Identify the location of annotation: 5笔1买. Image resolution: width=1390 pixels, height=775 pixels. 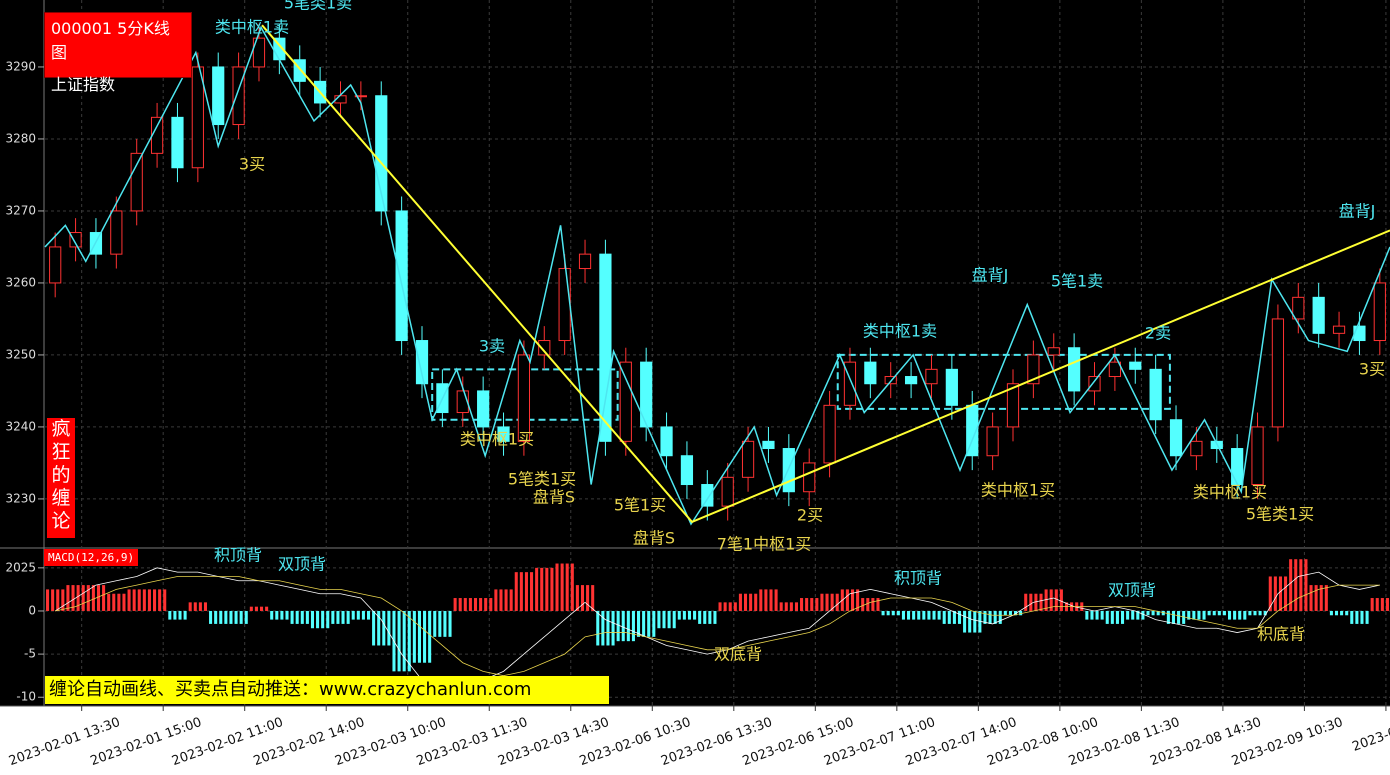
(640, 505).